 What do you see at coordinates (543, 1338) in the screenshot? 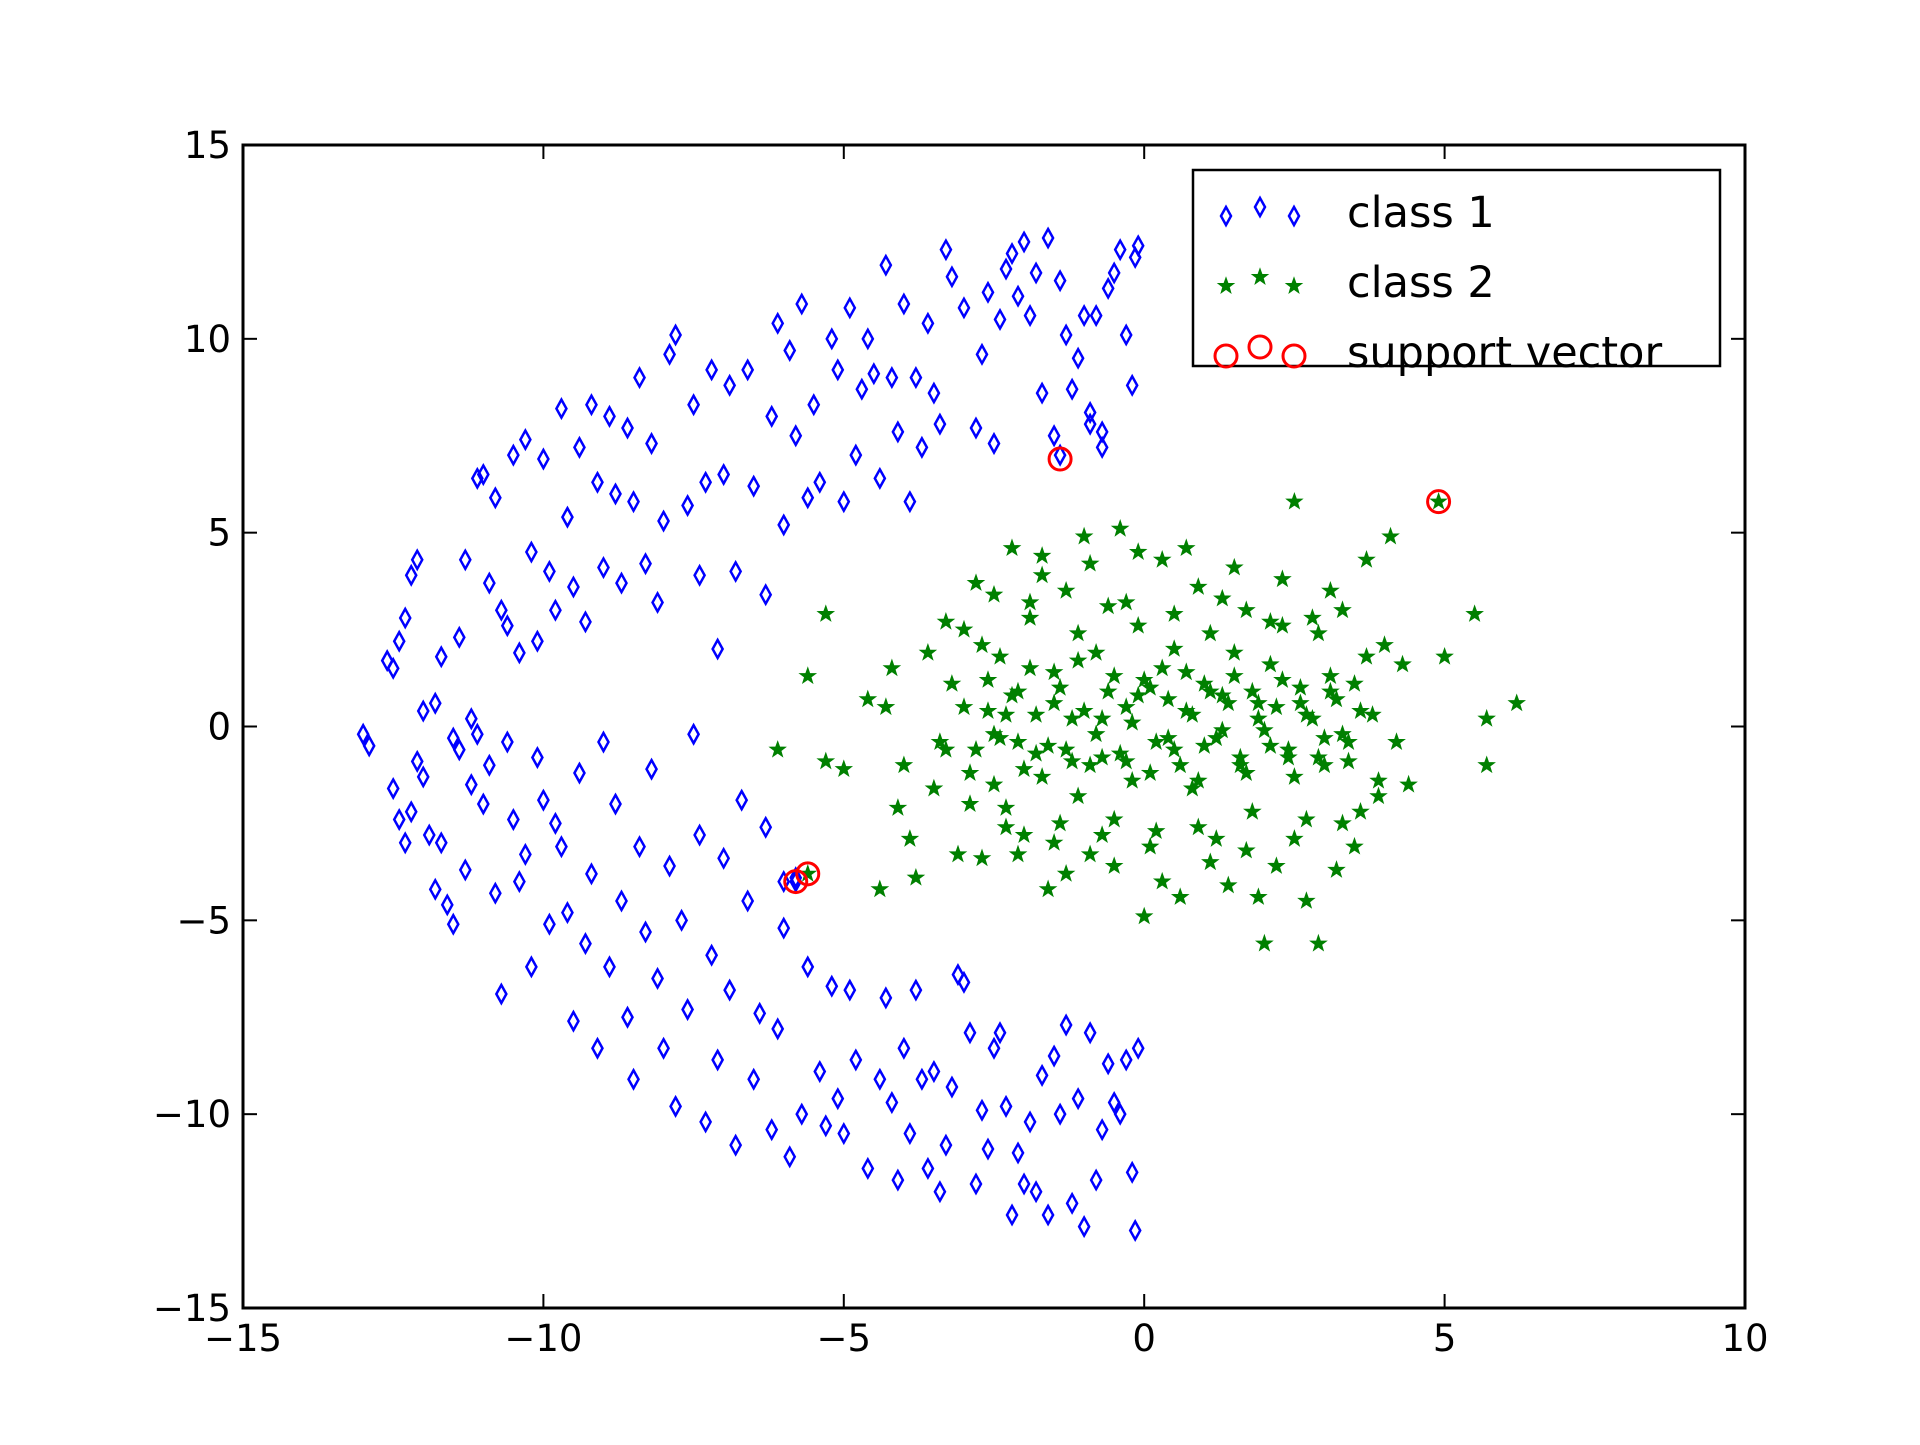
I see `x-tick-label: −10` at bounding box center [543, 1338].